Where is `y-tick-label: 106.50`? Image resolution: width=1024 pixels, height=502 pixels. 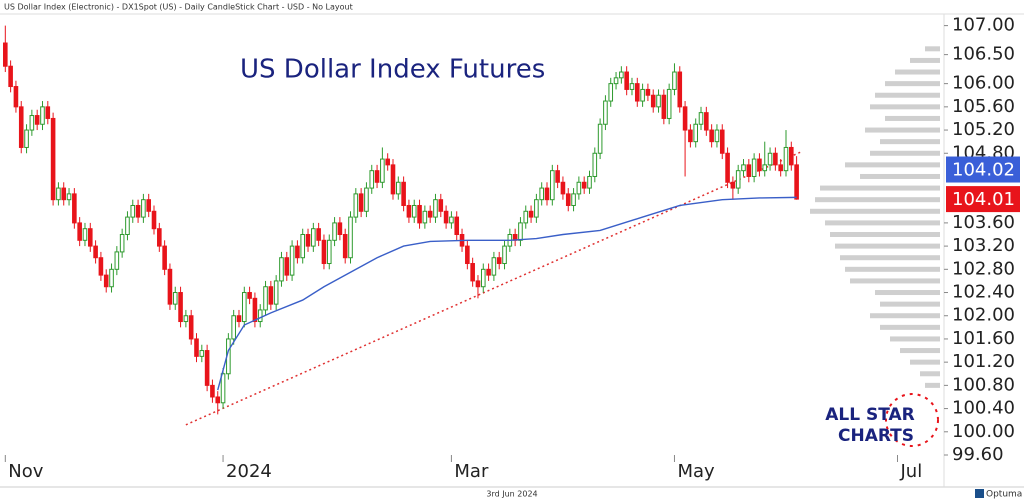
y-tick-label: 106.50 is located at coordinates (983, 54).